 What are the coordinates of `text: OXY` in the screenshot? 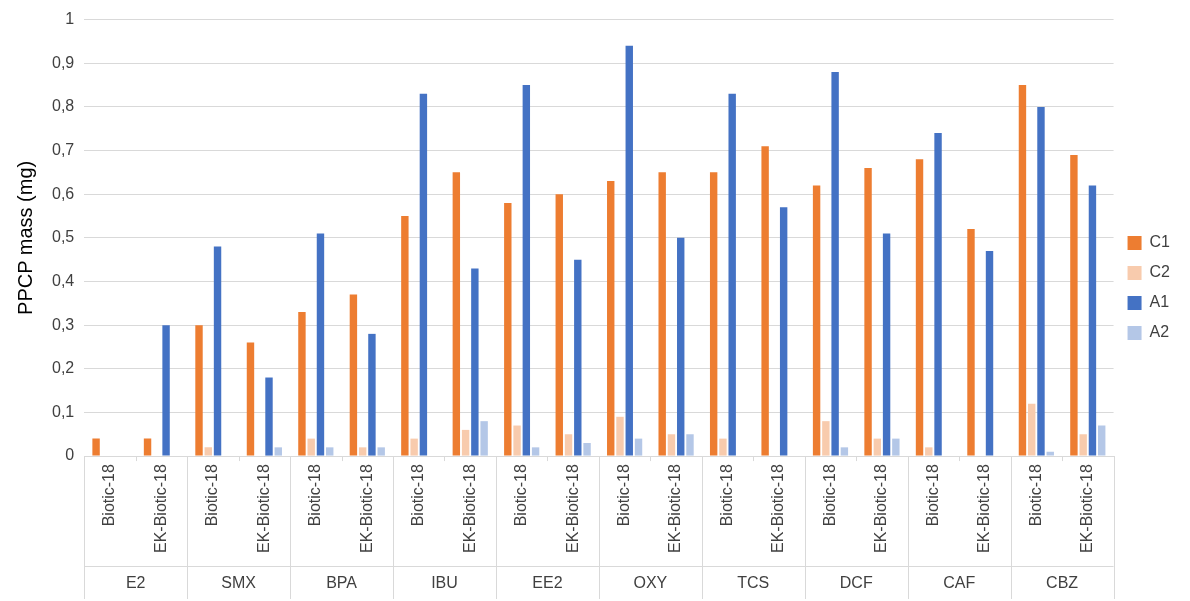 It's located at (650, 583).